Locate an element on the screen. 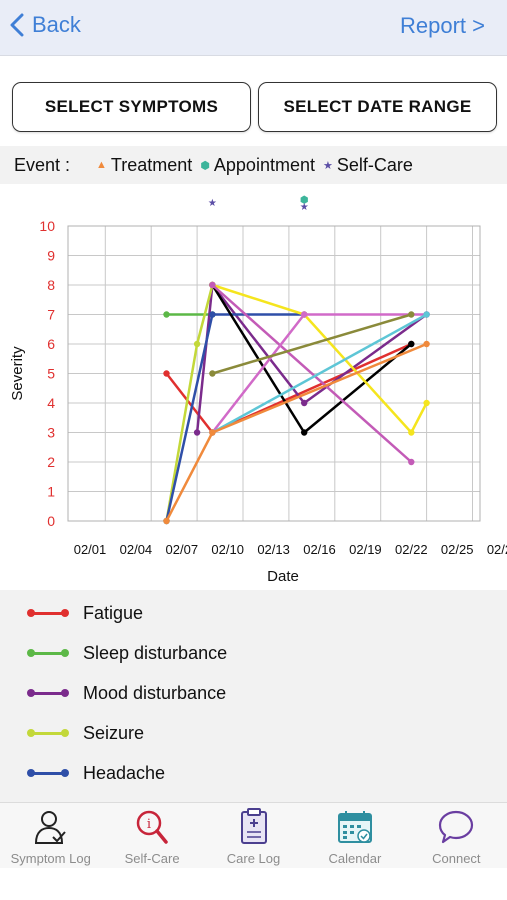  event-appointment-label: Appointment is located at coordinates (264, 164).